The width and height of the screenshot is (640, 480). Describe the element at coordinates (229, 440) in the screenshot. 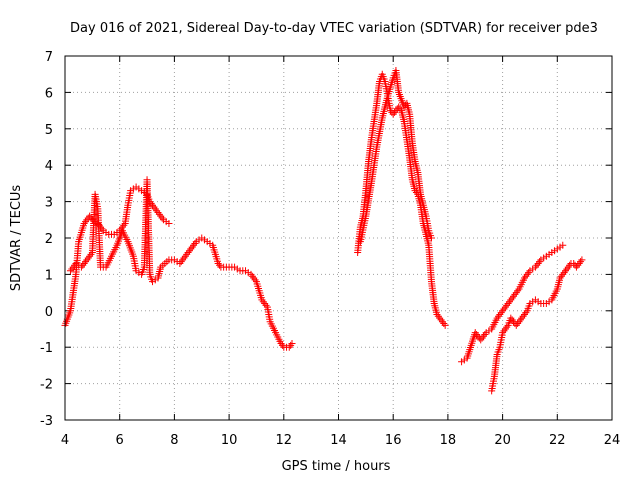

I see `x-tick-label: 10` at that location.